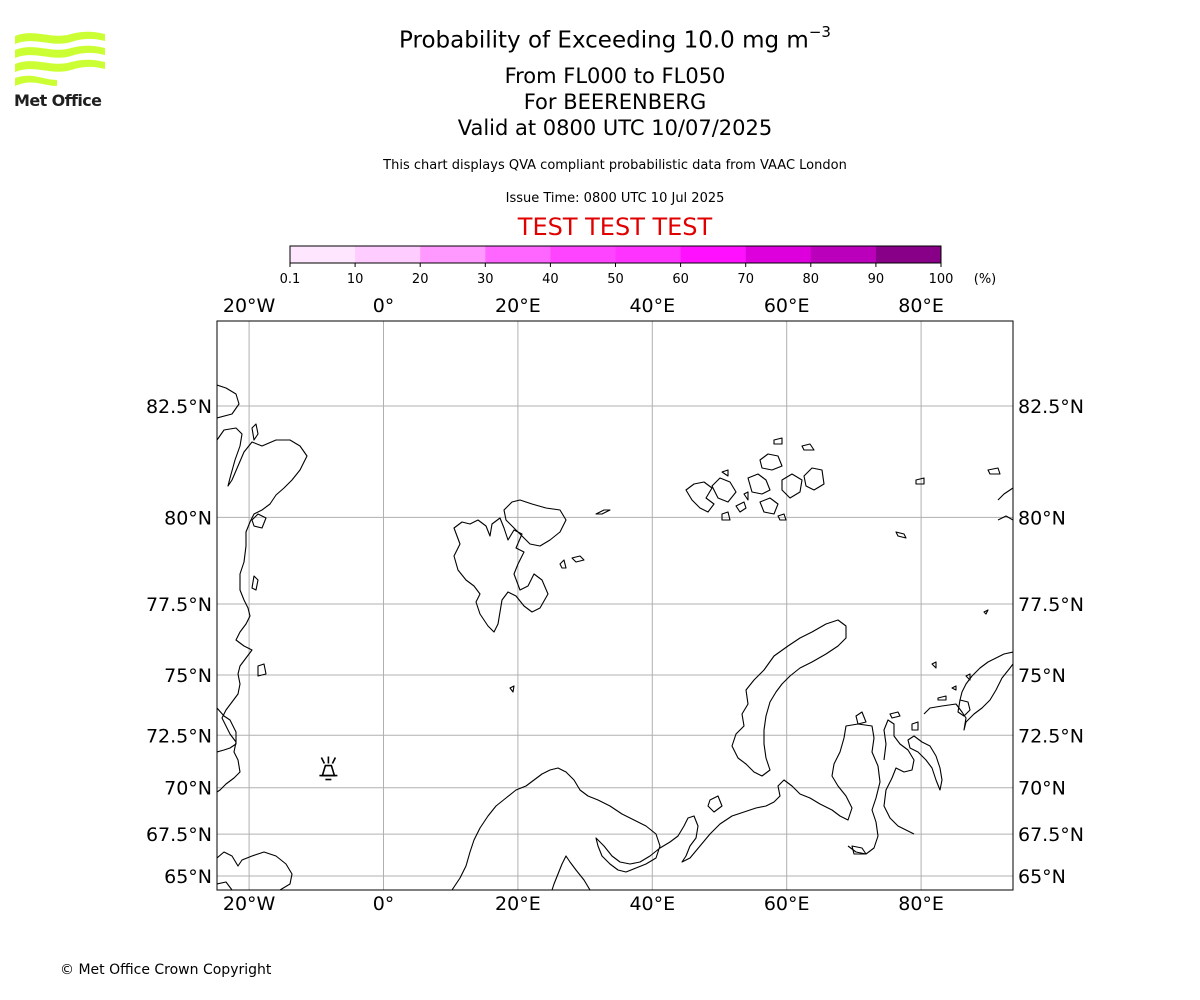  I want to click on latitude-label-right: 67.5°N, so click(1051, 835).